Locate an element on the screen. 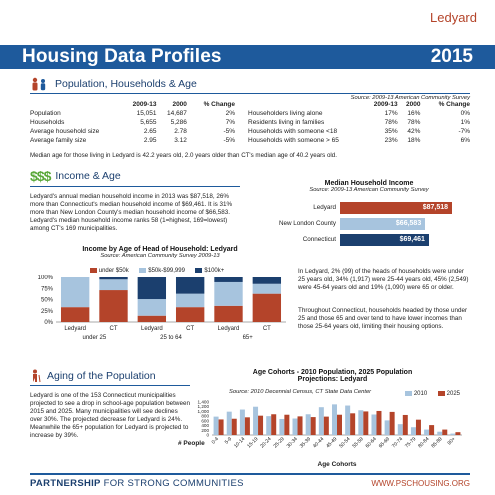  table-row: Residents living in families 78% 78% 1% is located at coordinates (359, 122).